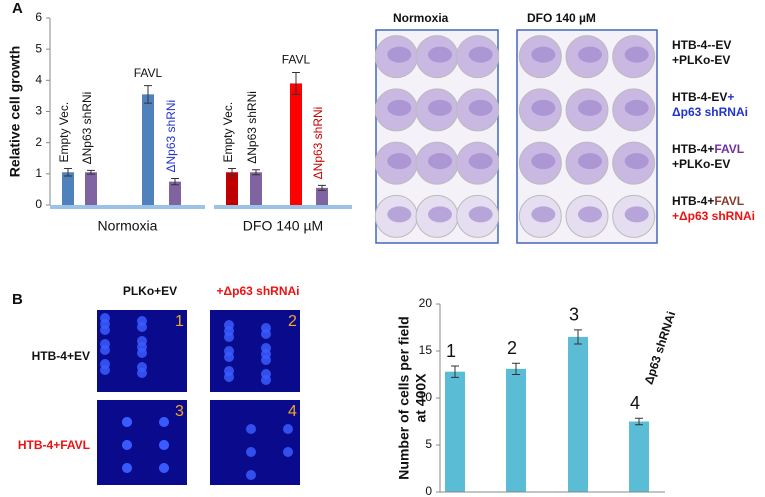 The height and width of the screenshot is (497, 765). Describe the element at coordinates (292, 411) in the screenshot. I see `image-number: 4` at that location.